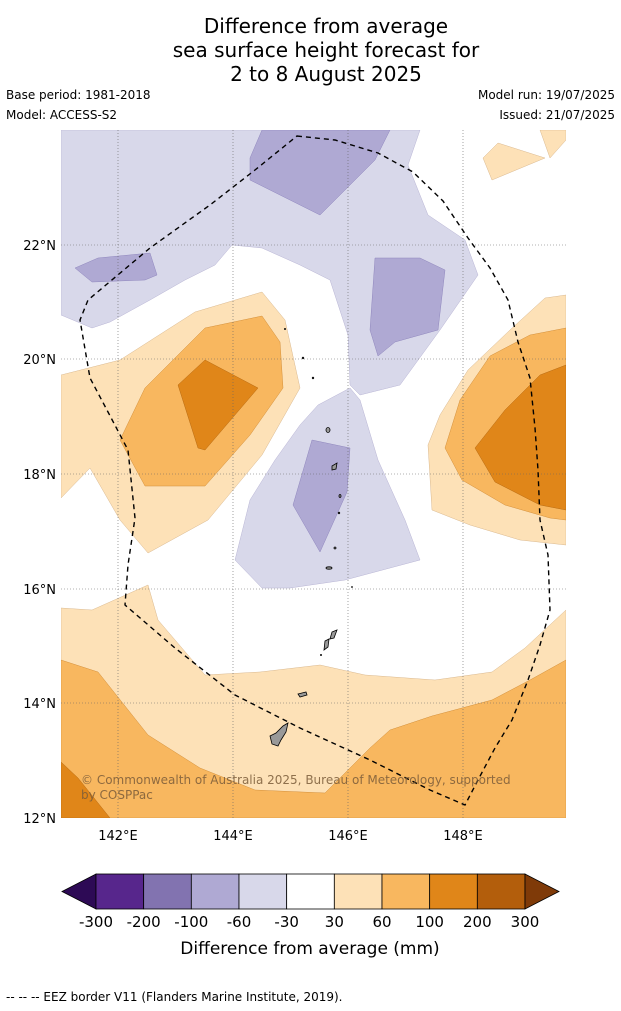 This screenshot has width=621, height=1011. I want to click on island-guam, so click(279, 734).